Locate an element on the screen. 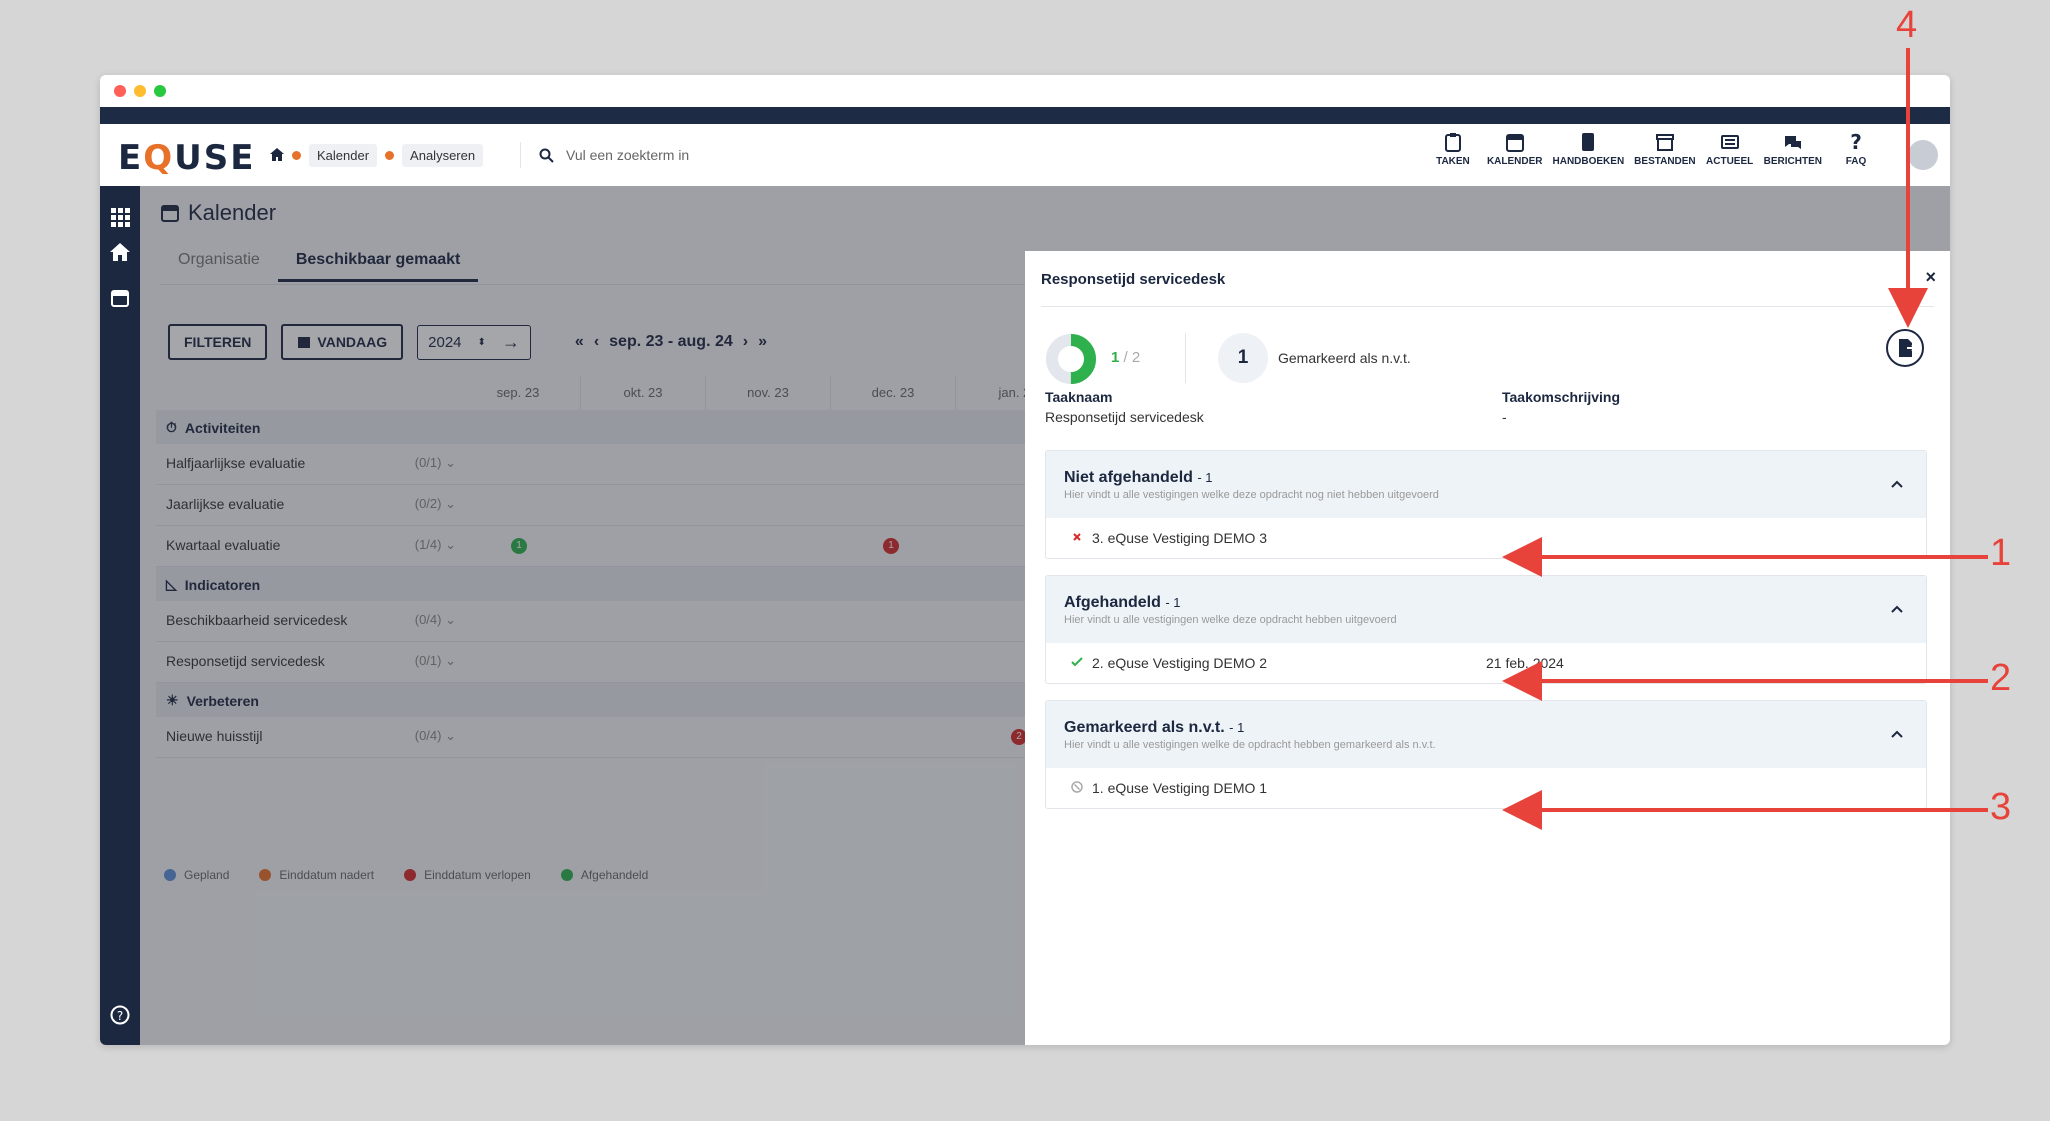 The height and width of the screenshot is (1121, 2050). row-count: (0/1) ⌄ is located at coordinates (435, 462).